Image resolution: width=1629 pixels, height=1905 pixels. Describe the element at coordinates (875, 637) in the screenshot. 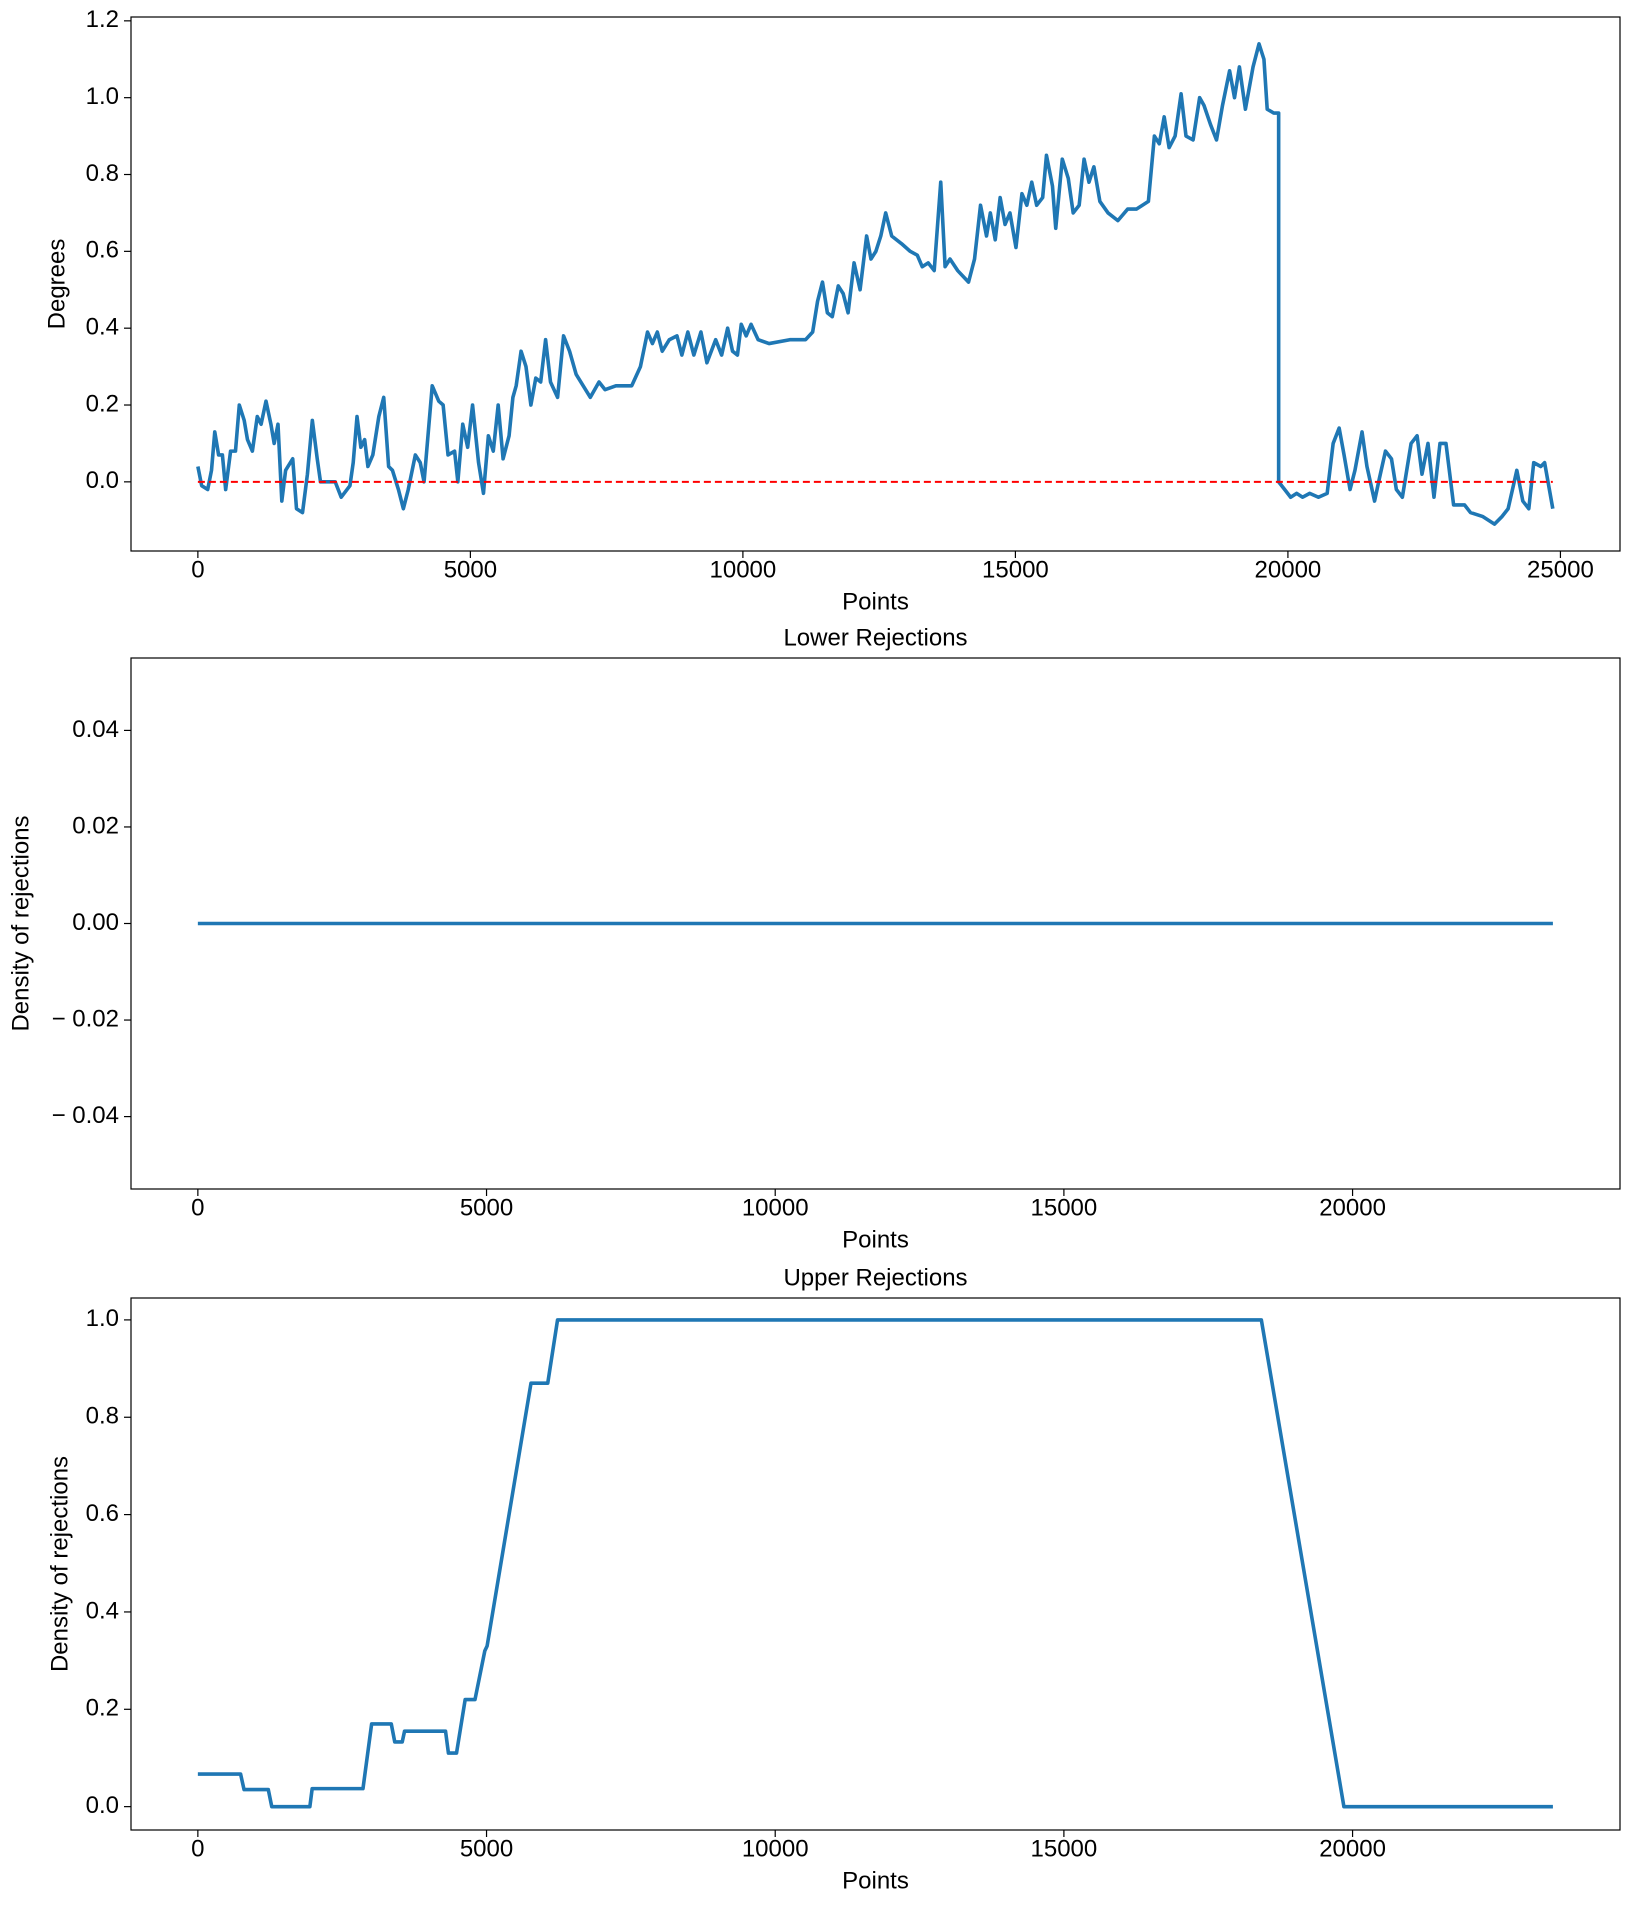

I see `chart-title: Lower Rejections` at that location.